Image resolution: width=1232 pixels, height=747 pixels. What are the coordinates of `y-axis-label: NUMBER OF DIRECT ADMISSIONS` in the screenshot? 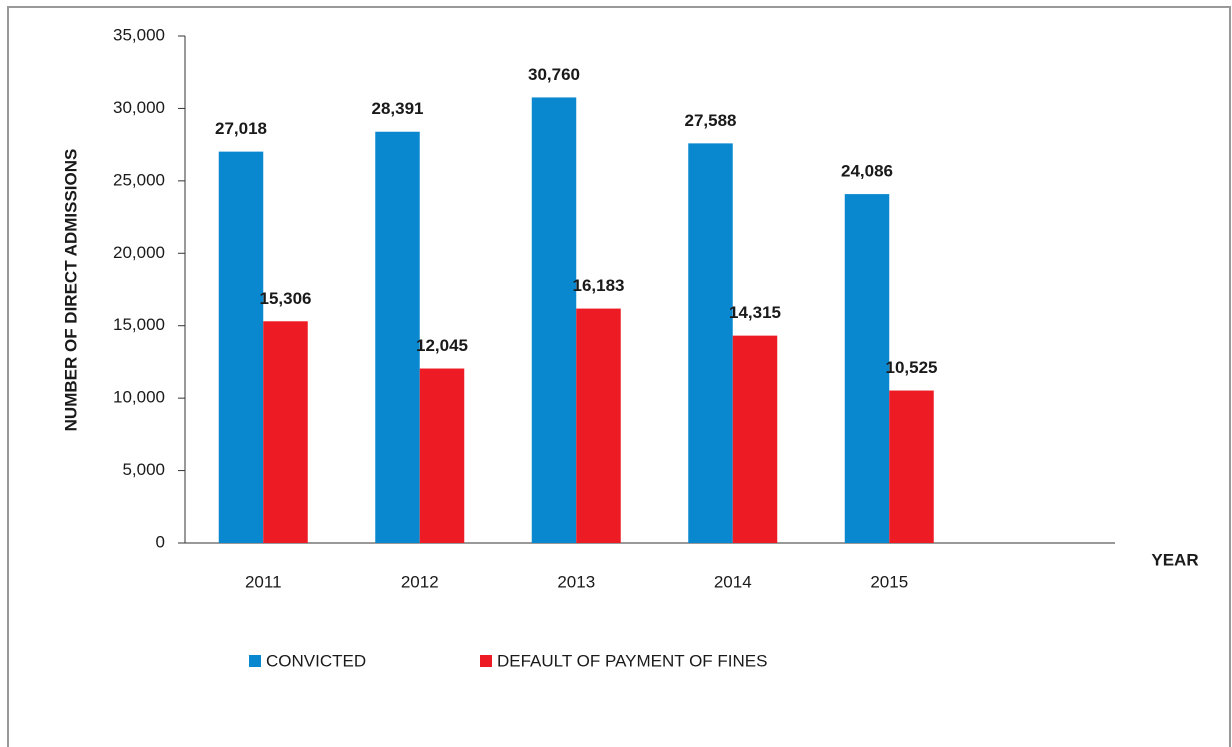 It's located at (70, 290).